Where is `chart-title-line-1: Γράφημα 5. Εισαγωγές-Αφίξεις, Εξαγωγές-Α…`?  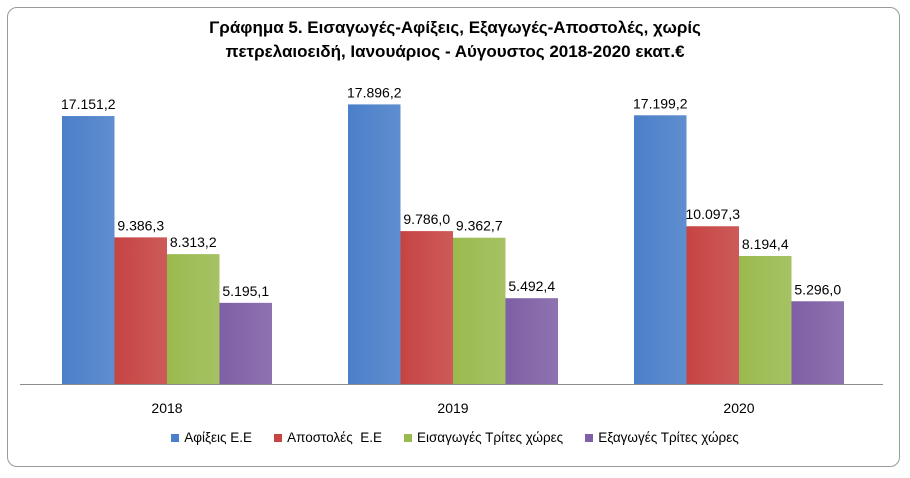
chart-title-line-1: Γράφημα 5. Εισαγωγές-Αφίξεις, Εξαγωγές-Α… is located at coordinates (455, 27).